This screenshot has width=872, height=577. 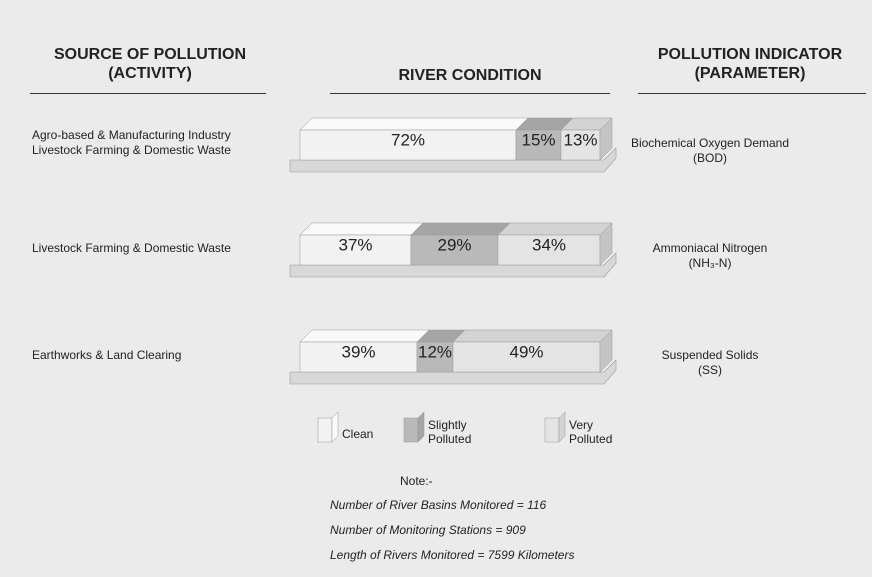 I want to click on parameter-label: Ammoniacal Nitrogen (NH₃-N), so click(x=710, y=255).